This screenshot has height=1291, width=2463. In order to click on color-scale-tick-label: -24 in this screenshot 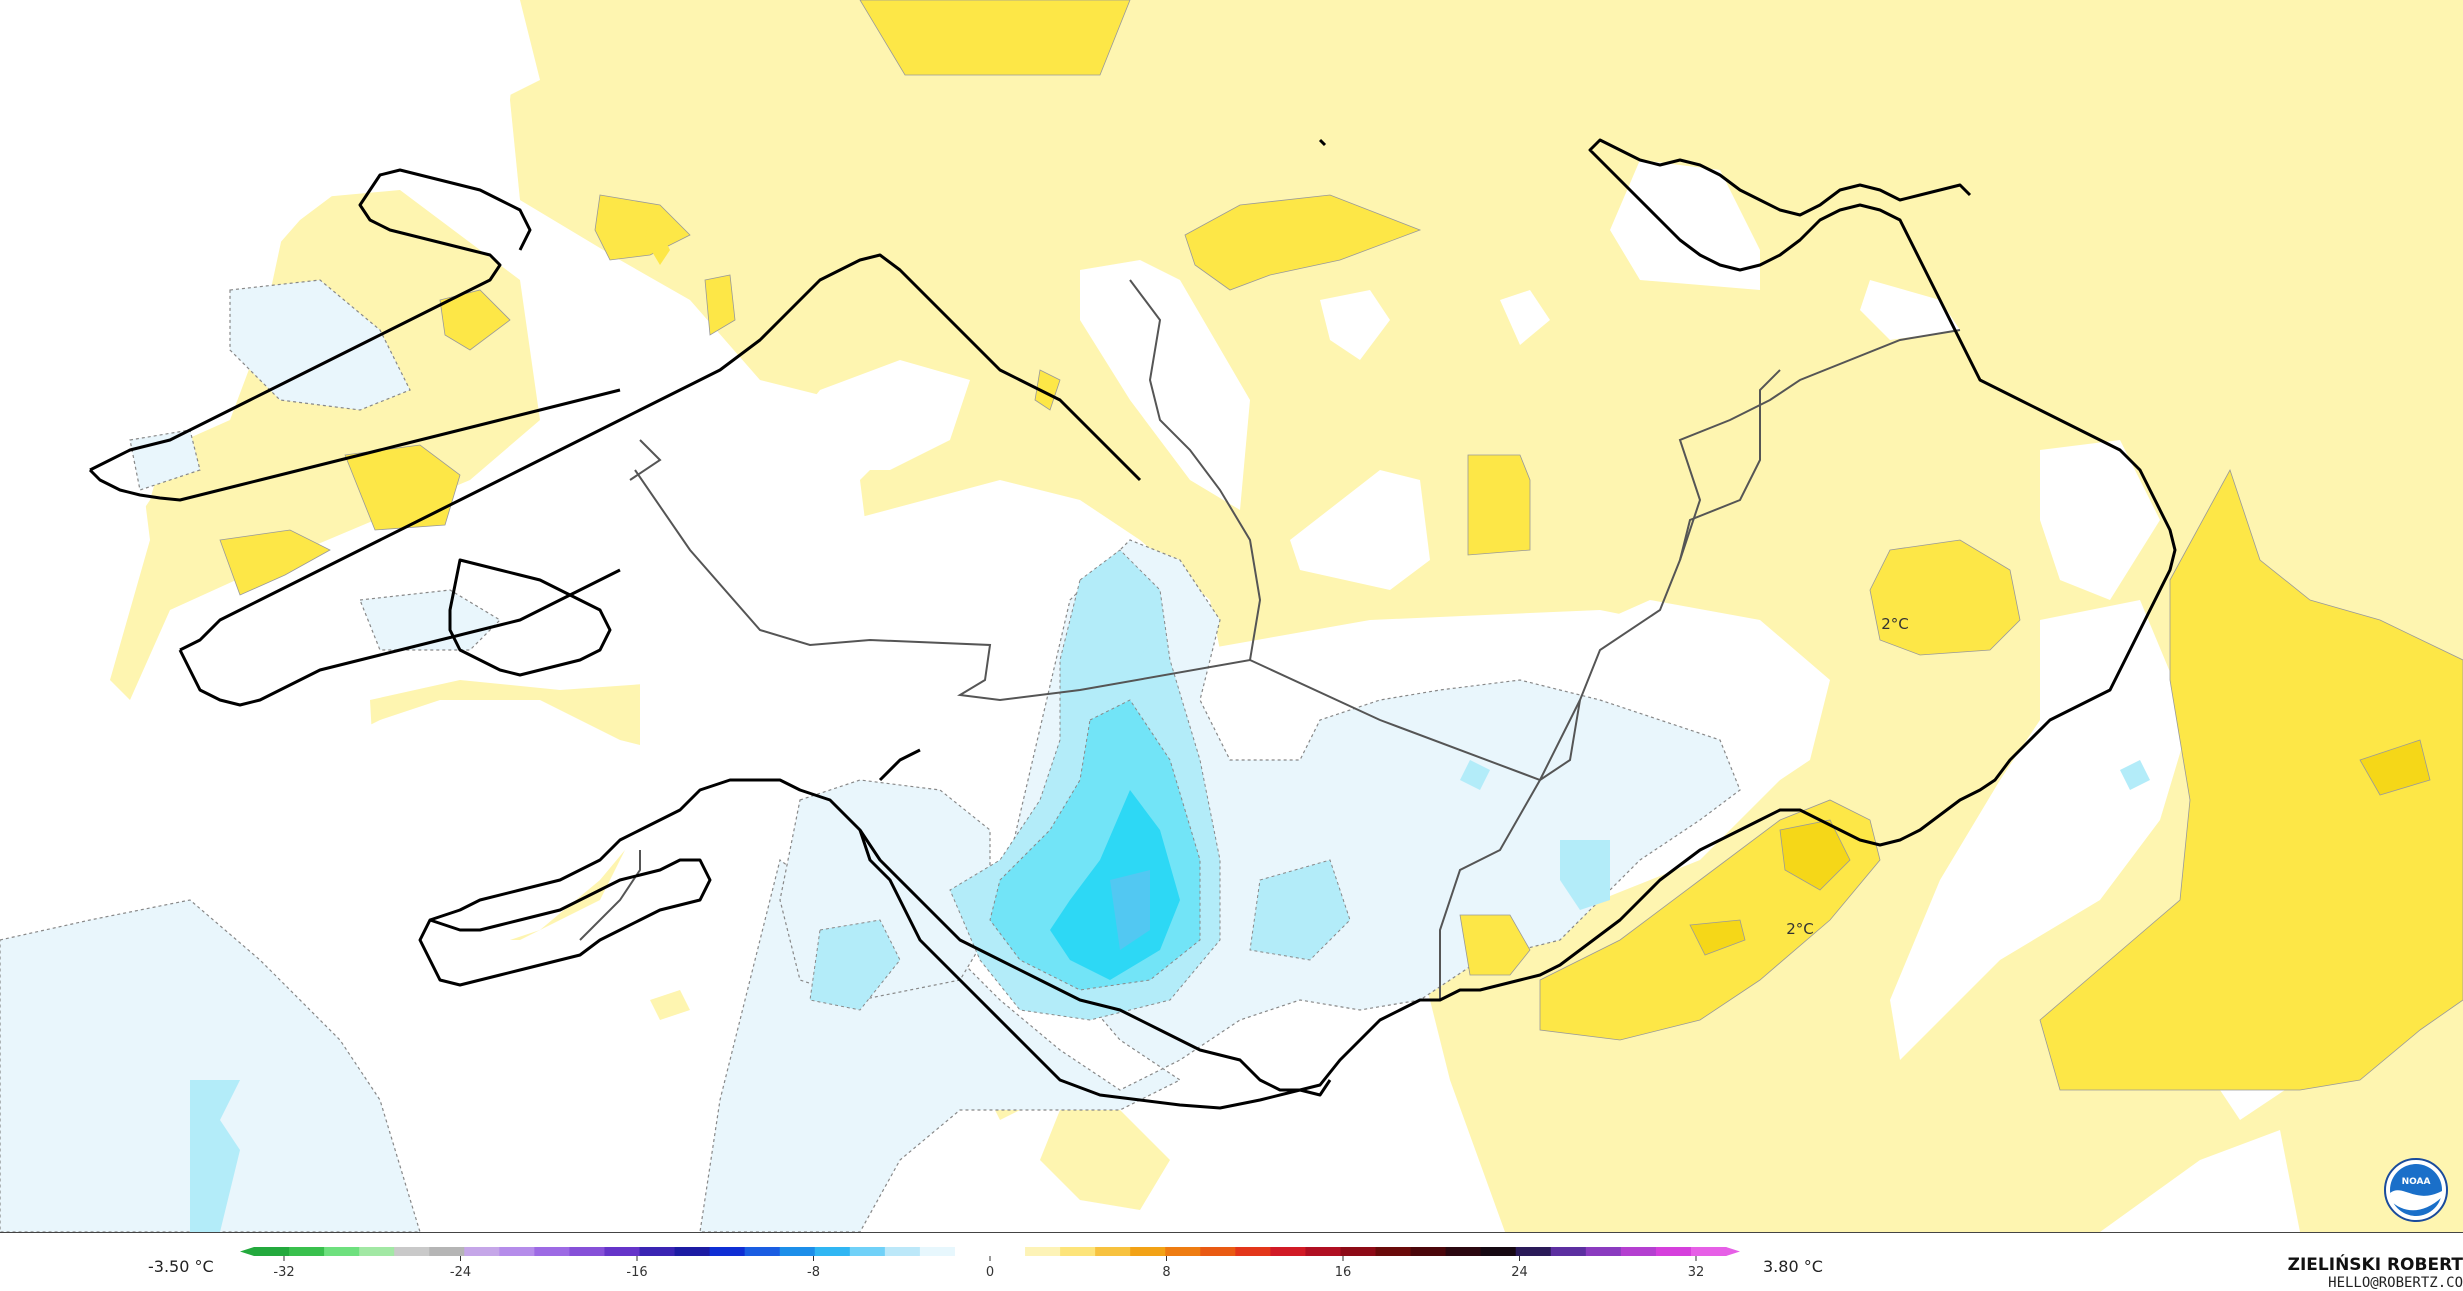, I will do `click(460, 1272)`.